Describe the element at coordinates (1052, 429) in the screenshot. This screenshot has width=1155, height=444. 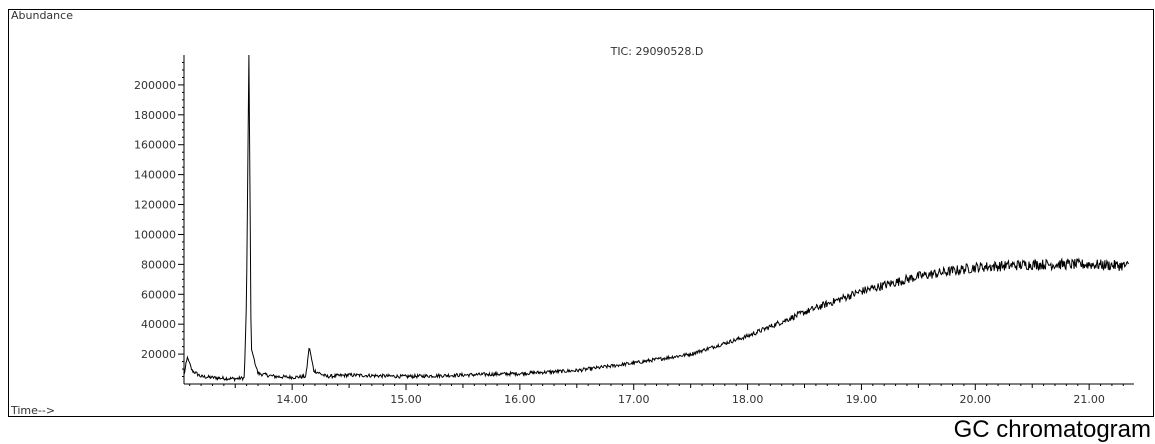
I see `image-caption: GC chromatogram` at that location.